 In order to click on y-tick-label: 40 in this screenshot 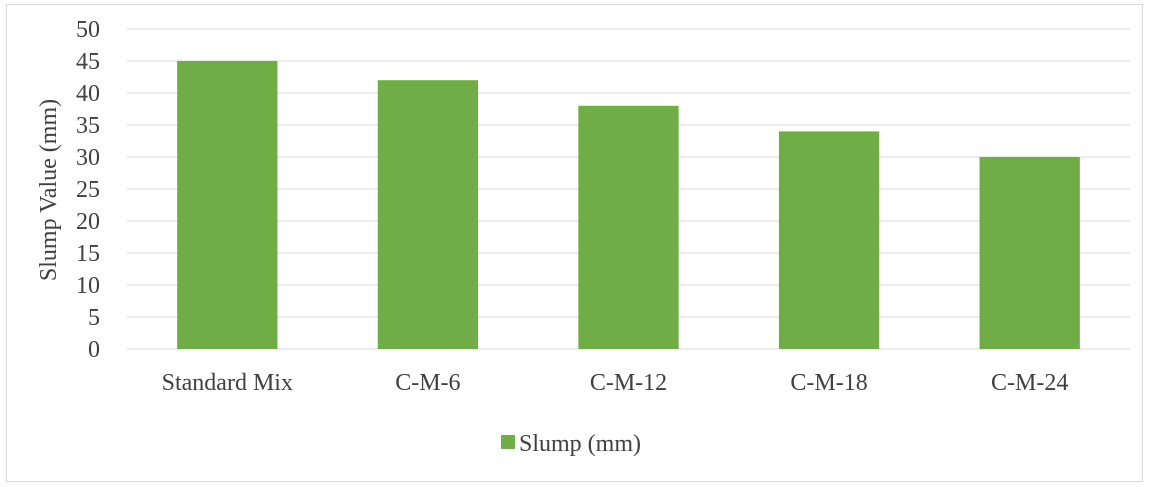, I will do `click(88, 94)`.